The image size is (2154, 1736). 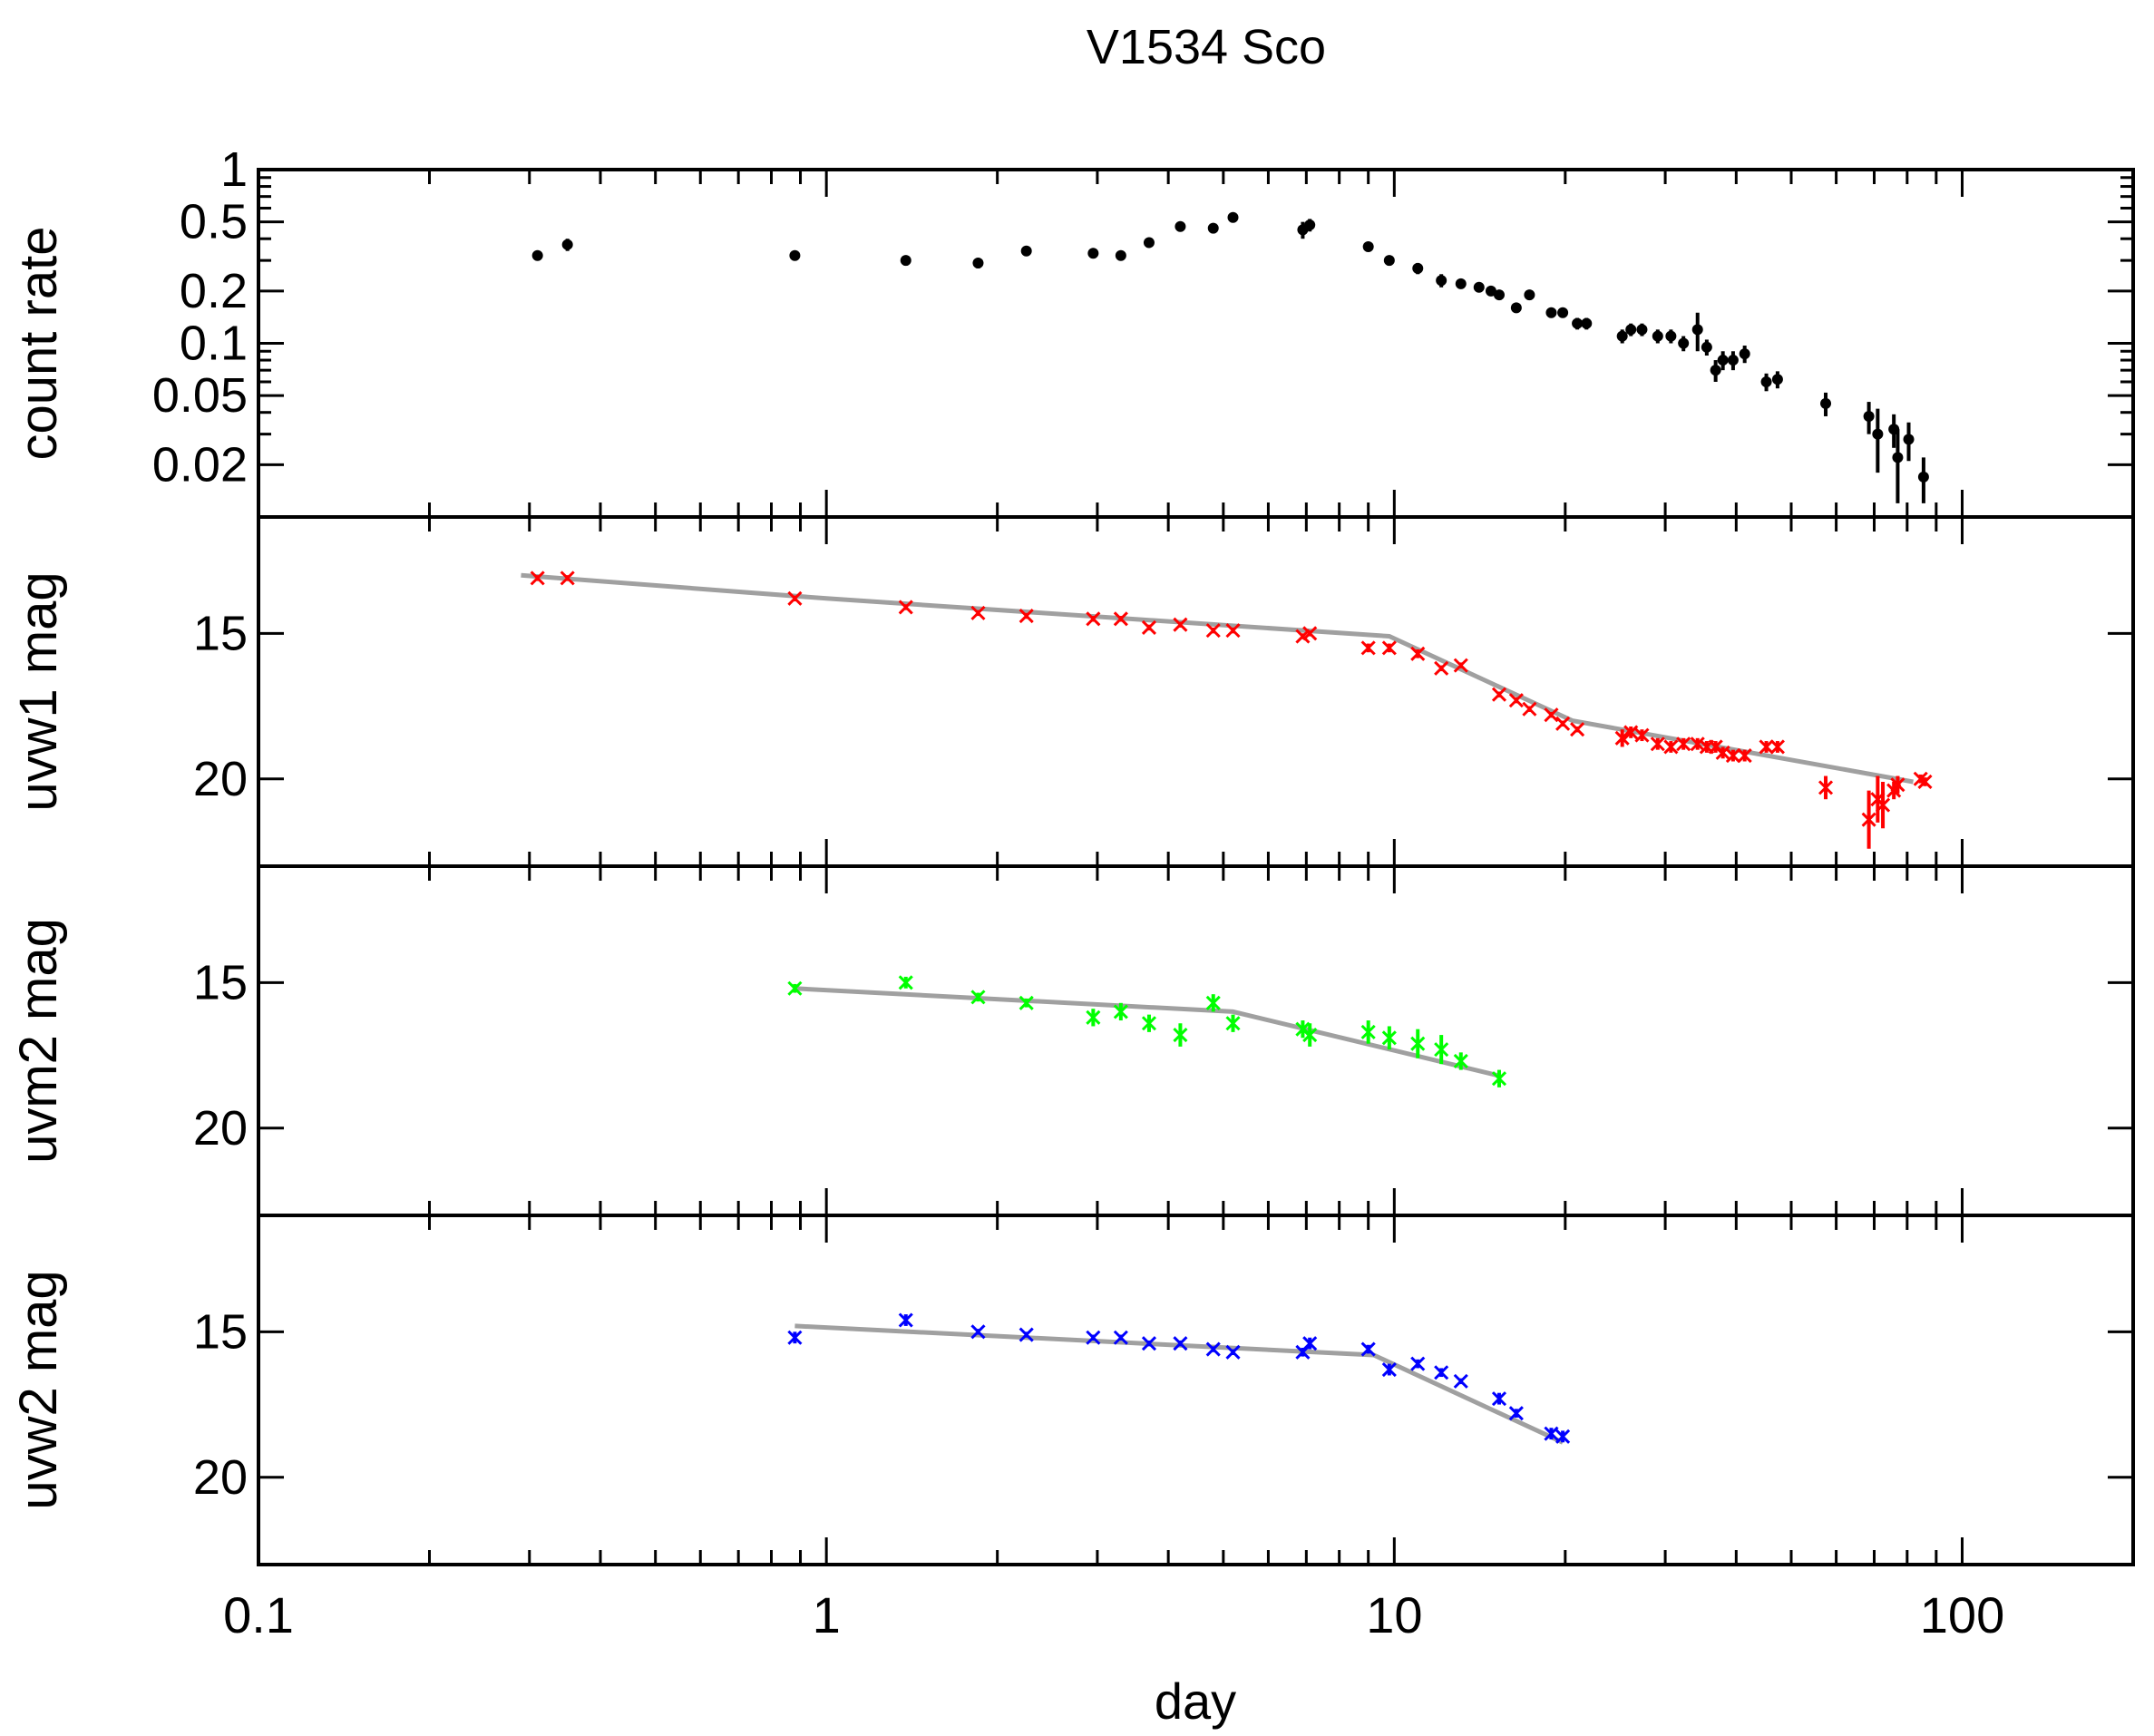 I want to click on x-axis: 0.1 1 10 100, so click(x=1113, y=1614).